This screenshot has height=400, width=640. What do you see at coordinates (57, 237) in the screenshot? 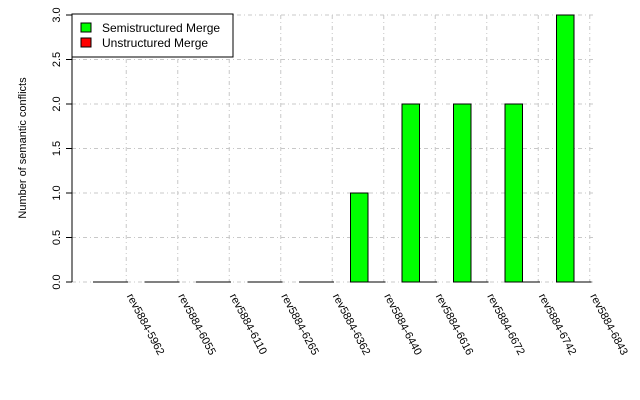
I see `y-tick-label: 0.5` at bounding box center [57, 237].